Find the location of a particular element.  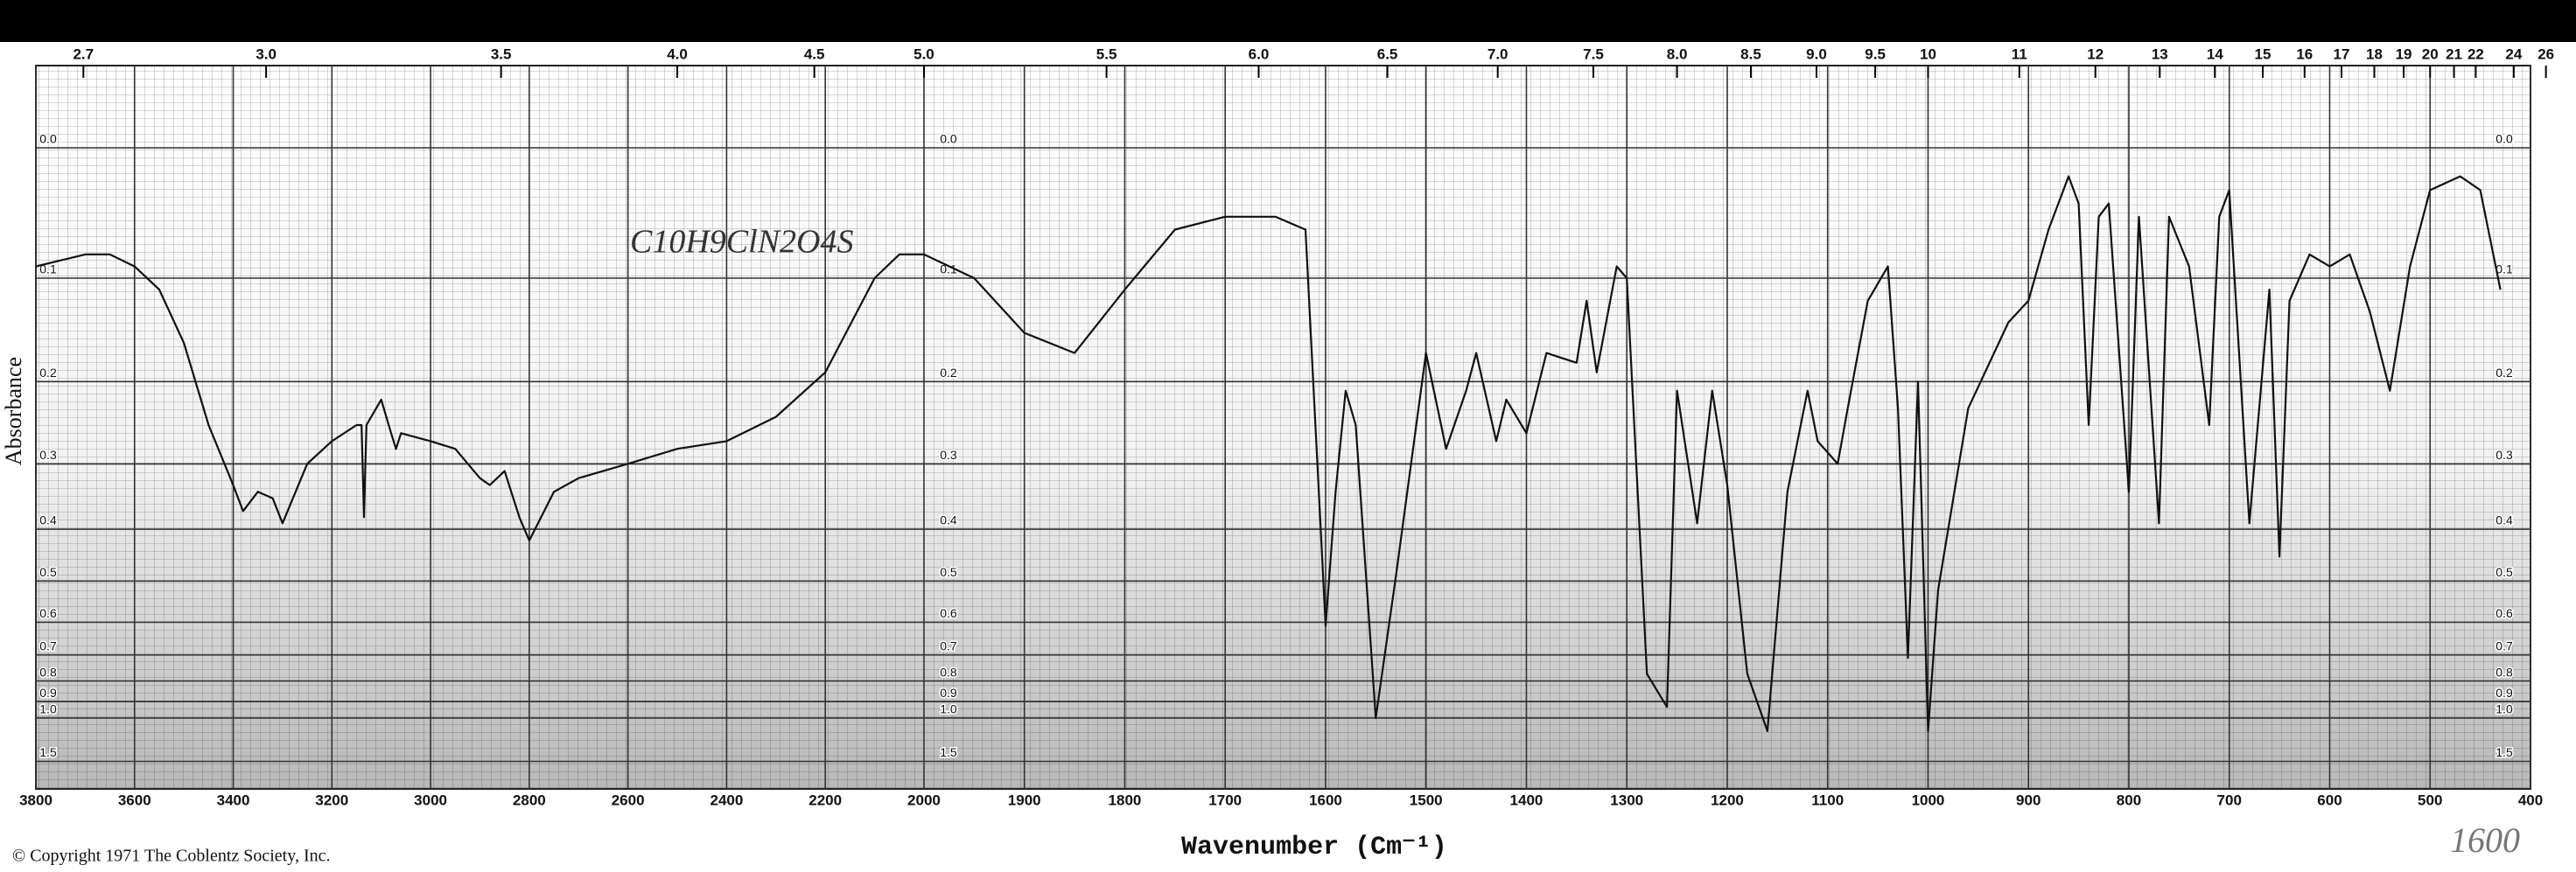

x-tick-label: 3400 is located at coordinates (233, 800).